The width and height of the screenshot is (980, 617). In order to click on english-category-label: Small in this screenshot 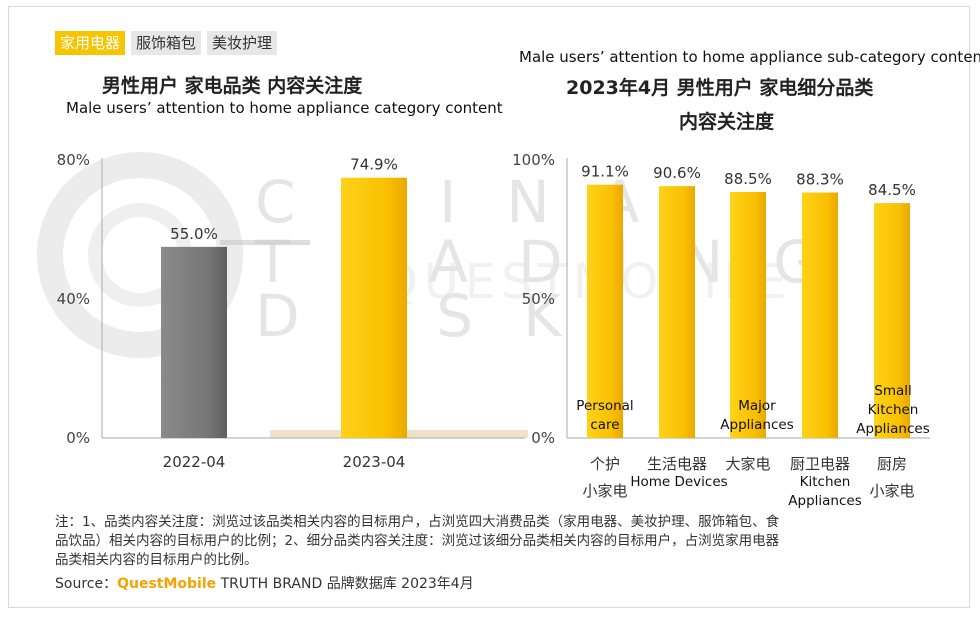, I will do `click(893, 391)`.